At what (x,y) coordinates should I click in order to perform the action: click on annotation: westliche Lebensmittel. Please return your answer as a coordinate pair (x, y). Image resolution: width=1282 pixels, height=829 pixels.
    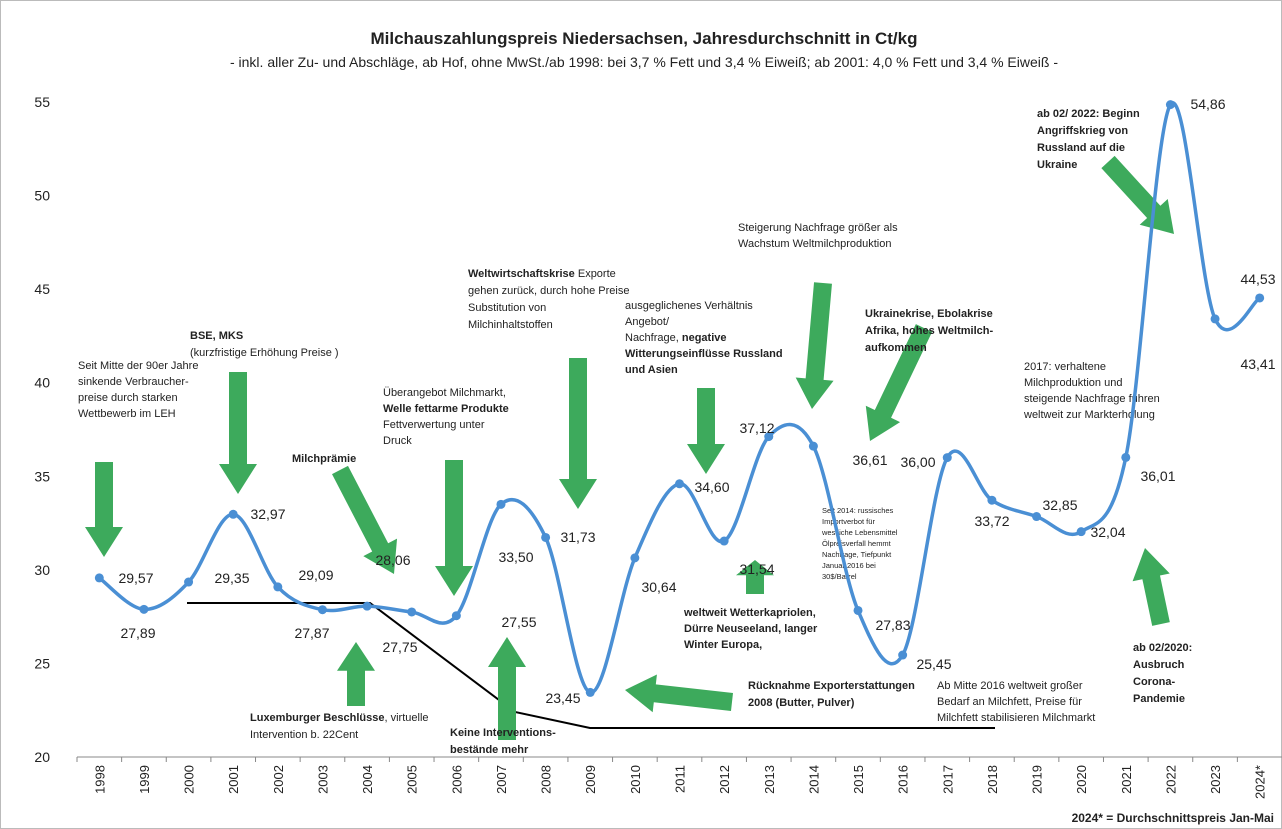
    Looking at the image, I should click on (859, 532).